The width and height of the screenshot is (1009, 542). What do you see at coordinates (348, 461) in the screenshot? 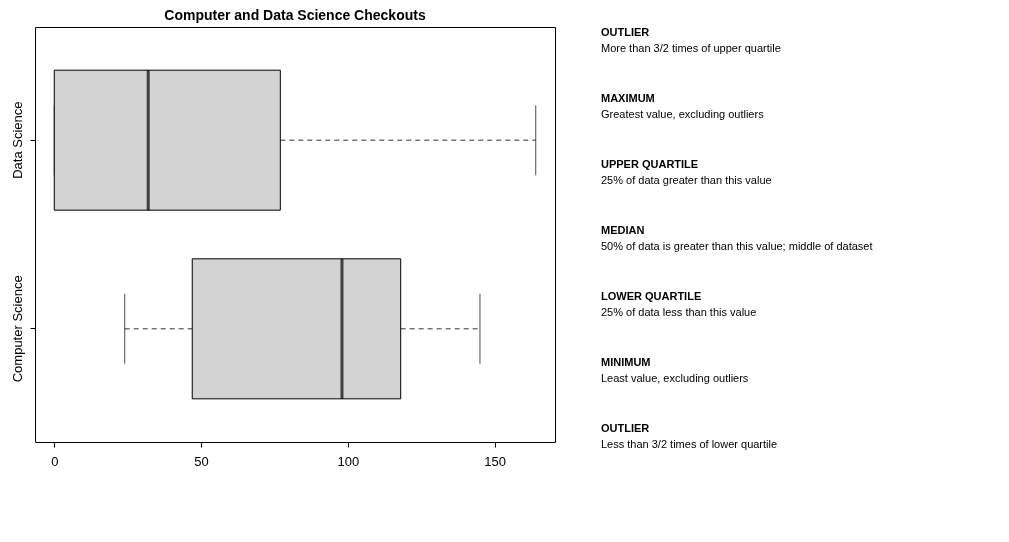
I see `x-tick-label: 100` at bounding box center [348, 461].